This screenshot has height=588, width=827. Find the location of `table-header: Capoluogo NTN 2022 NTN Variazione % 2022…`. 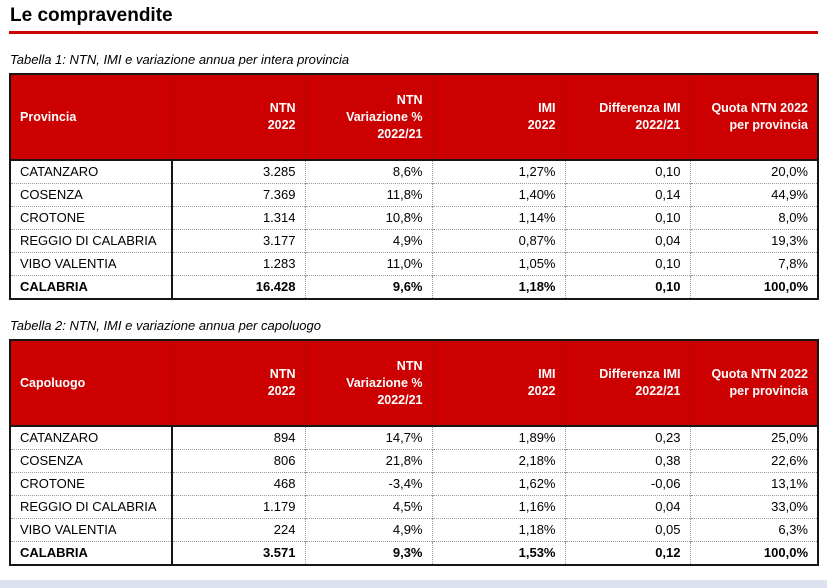

table-header: Capoluogo NTN 2022 NTN Variazione % 2022… is located at coordinates (414, 383).